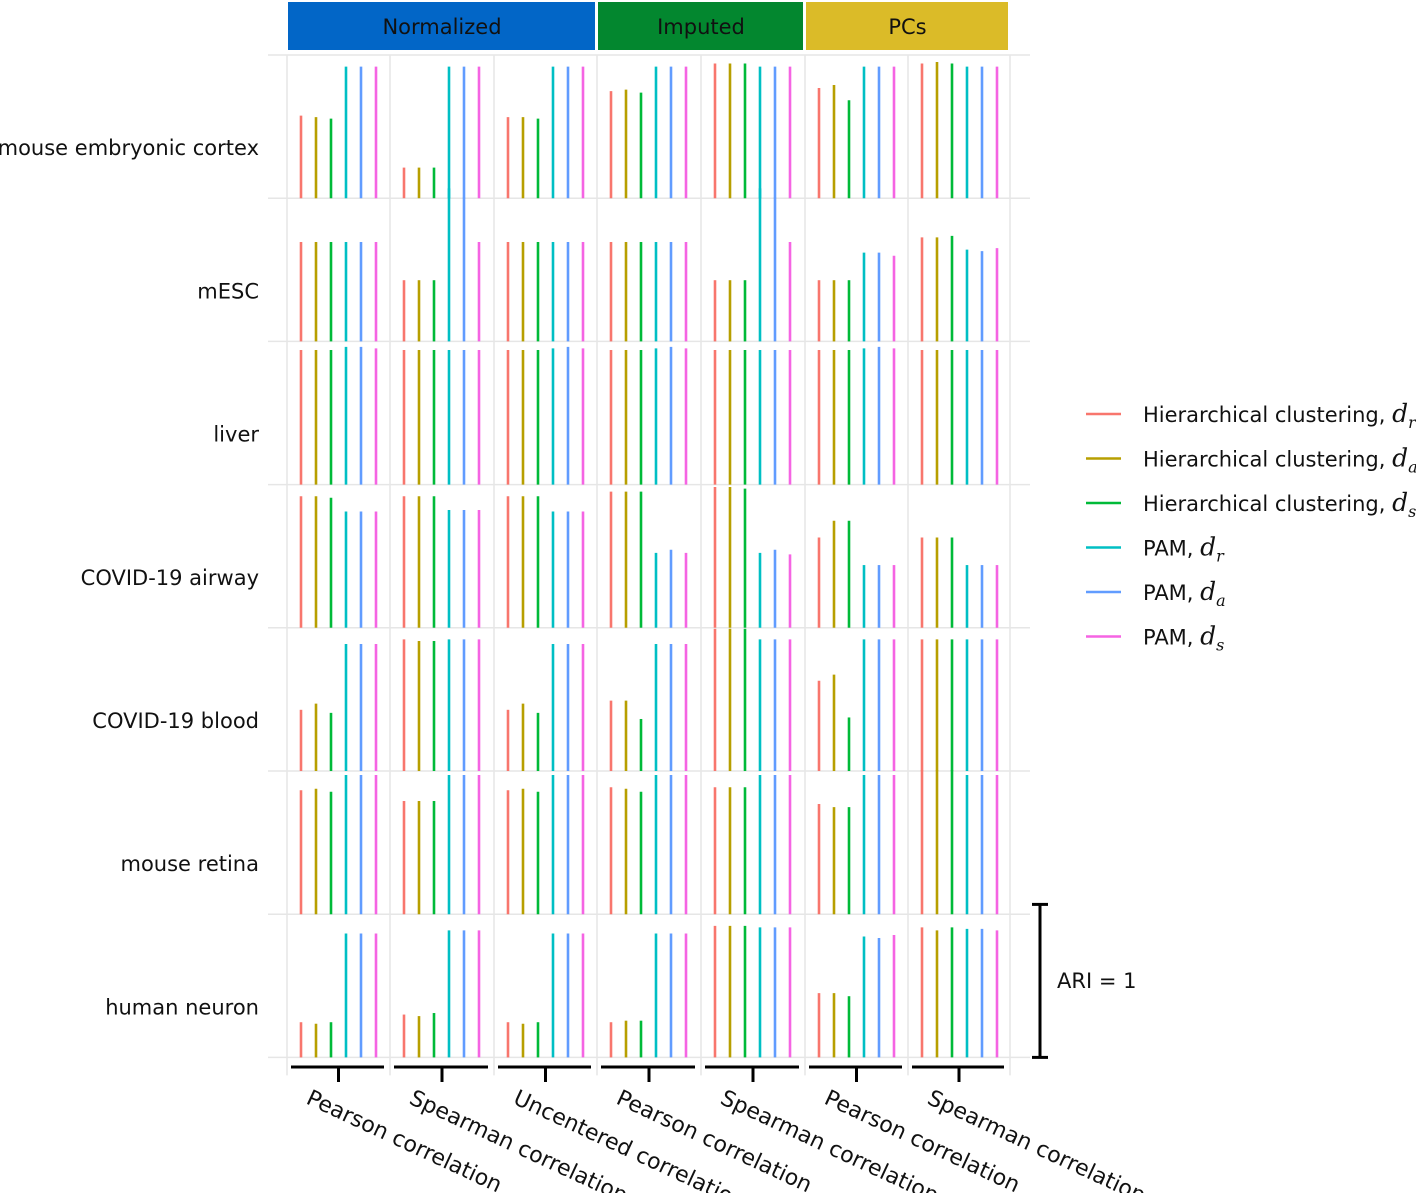  I want to click on scale-bar-label: ARI = 1, so click(1096, 981).